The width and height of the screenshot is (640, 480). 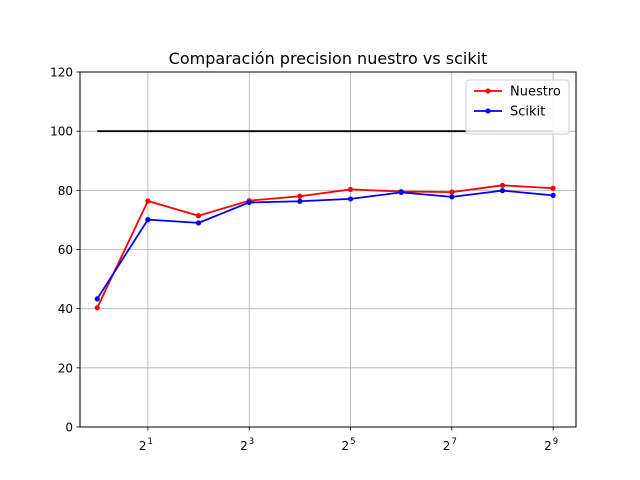 What do you see at coordinates (551, 445) in the screenshot?
I see `x-tick-label: 29` at bounding box center [551, 445].